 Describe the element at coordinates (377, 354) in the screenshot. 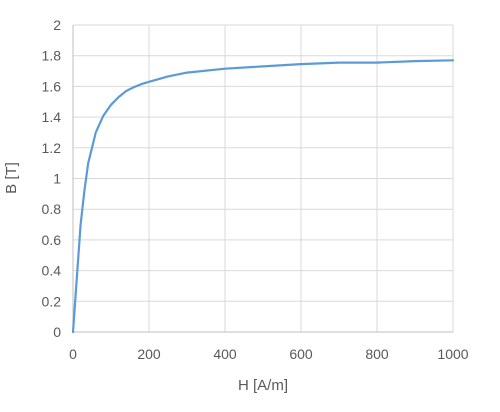

I see `x-tick-label: 800` at that location.